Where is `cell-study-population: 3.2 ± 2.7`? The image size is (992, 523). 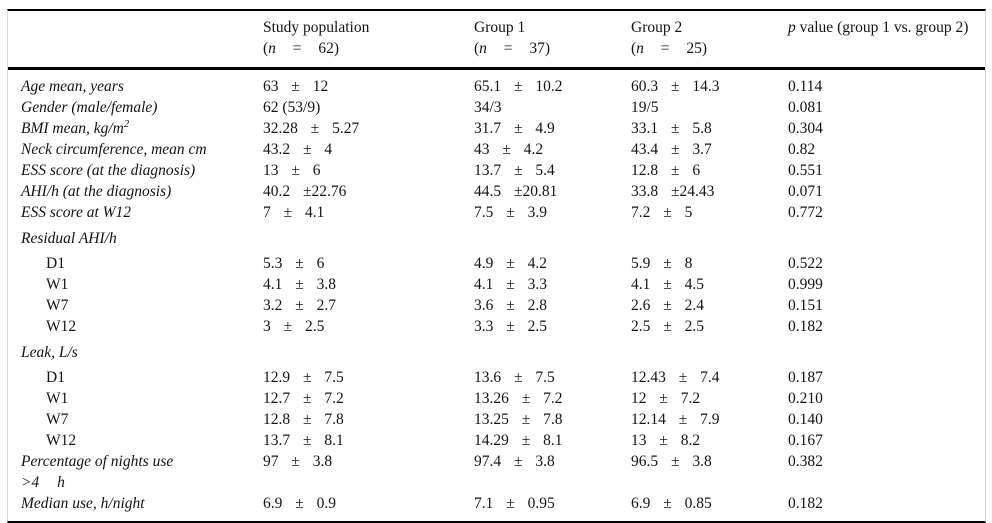
cell-study-population: 3.2 ± 2.7 is located at coordinates (300, 305).